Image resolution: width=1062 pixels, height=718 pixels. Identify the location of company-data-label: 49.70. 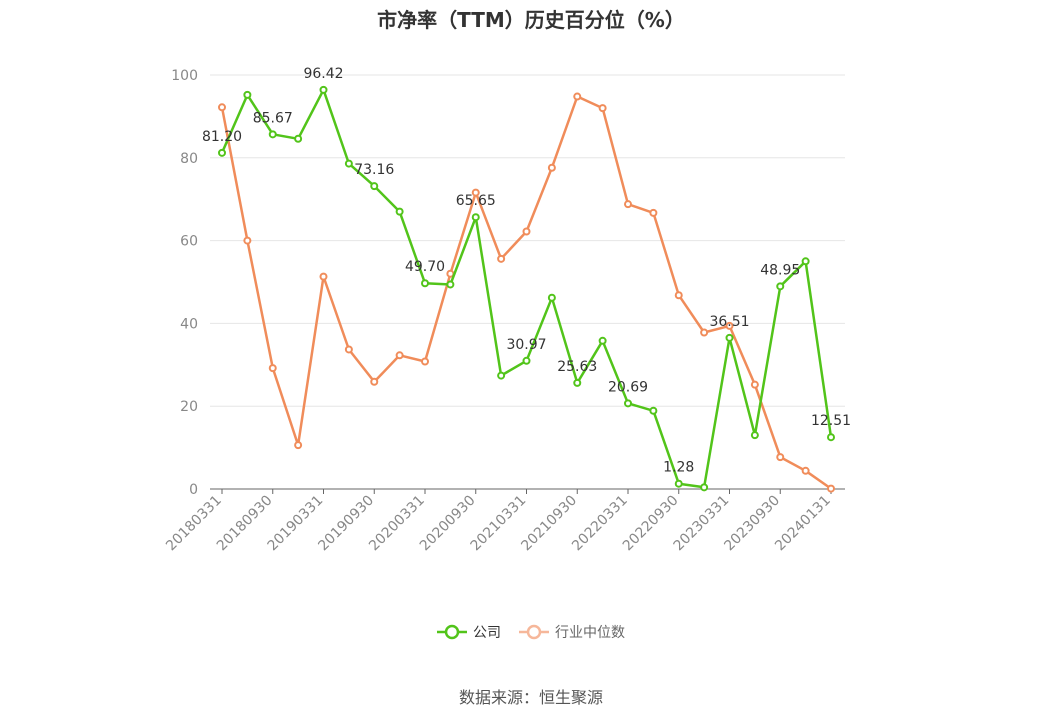
(425, 267).